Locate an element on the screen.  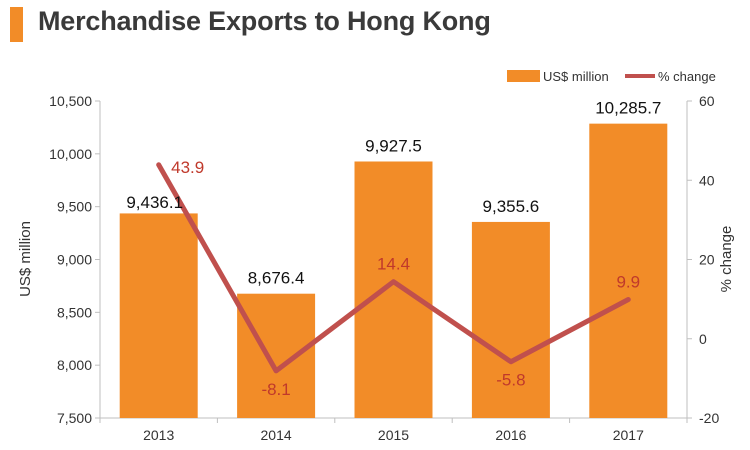
title-accent-bar is located at coordinates (16, 24).